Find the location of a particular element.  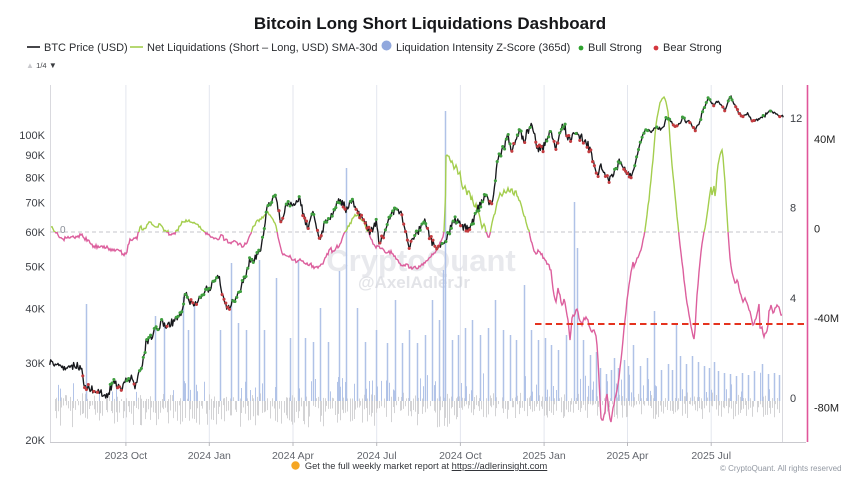

svg-text: 2024 Jul is located at coordinates (377, 456).